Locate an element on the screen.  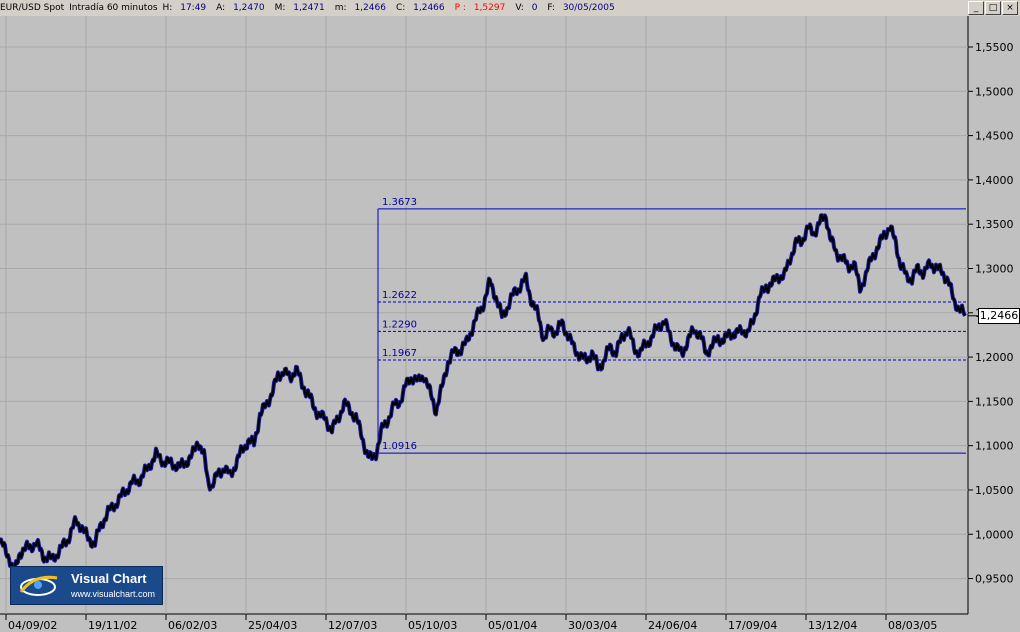
y-tick-label: 1,3500 is located at coordinates (994, 224).